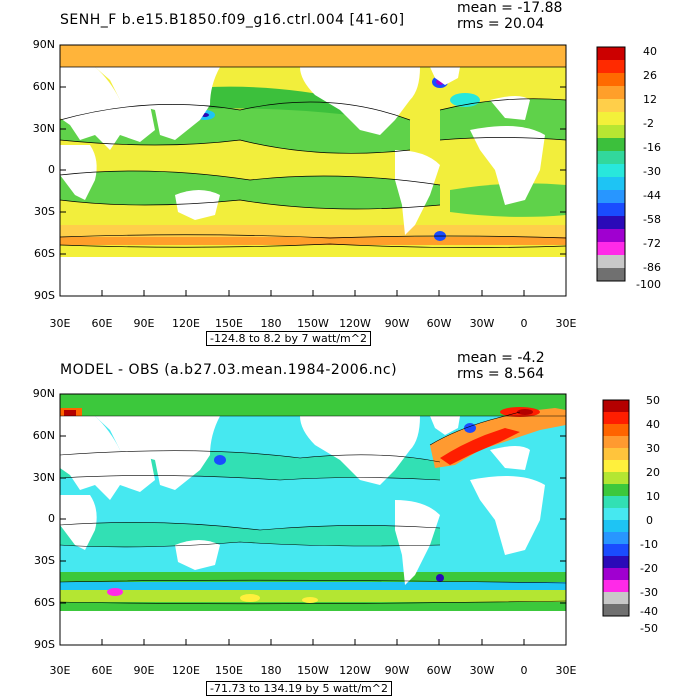 The image size is (700, 700). I want to click on colorbar-label: -2, so click(648, 123).